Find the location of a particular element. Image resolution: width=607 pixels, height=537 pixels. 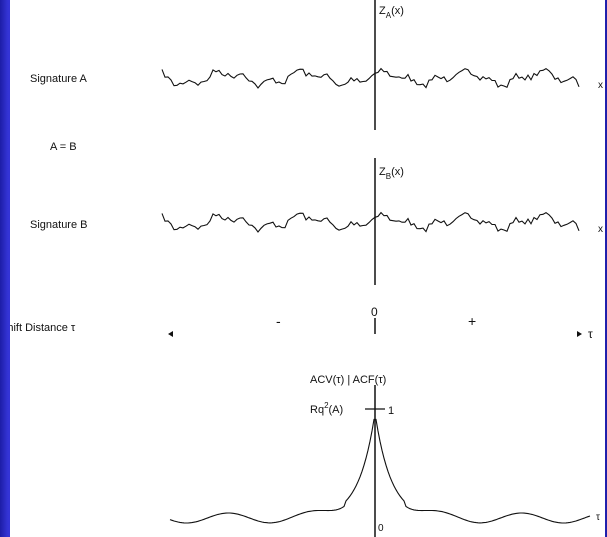

x-end-a: x is located at coordinates (600, 85).